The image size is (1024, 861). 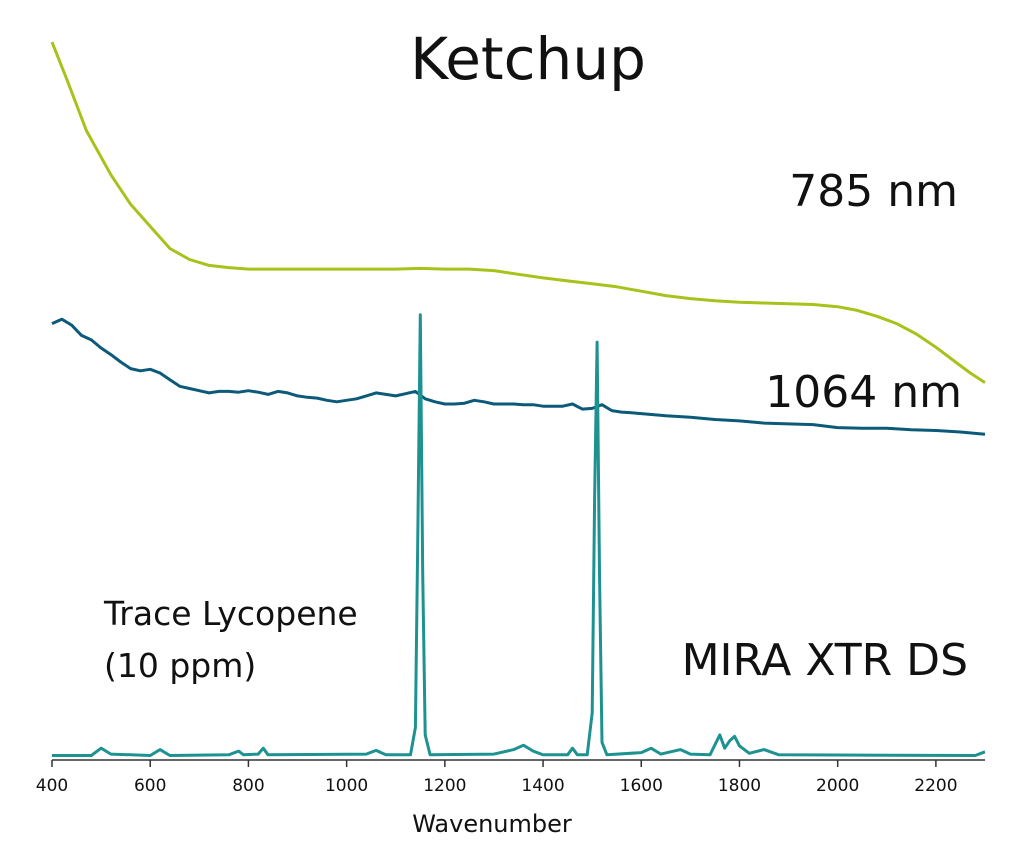 What do you see at coordinates (825, 660) in the screenshot?
I see `series-label-3: MIRA XTR DS` at bounding box center [825, 660].